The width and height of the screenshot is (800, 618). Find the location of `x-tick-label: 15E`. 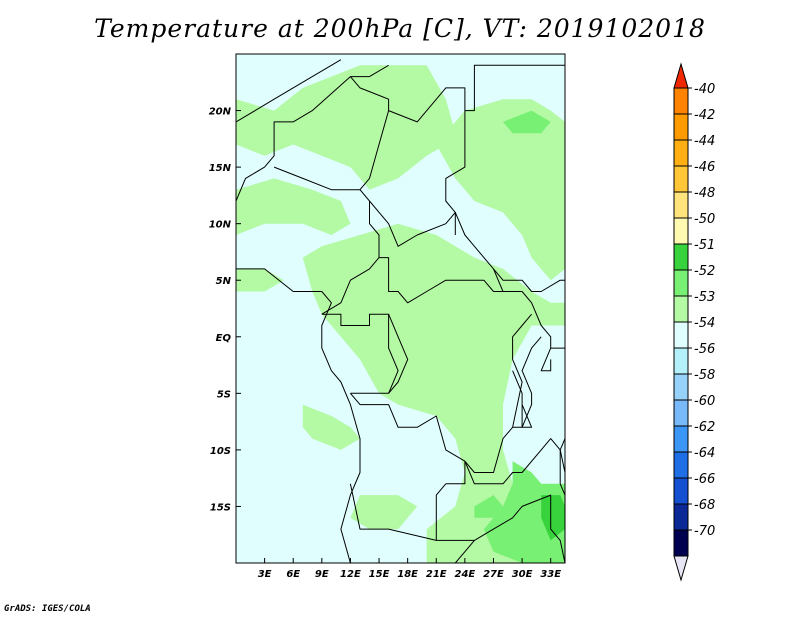

x-tick-label: 15E is located at coordinates (379, 574).